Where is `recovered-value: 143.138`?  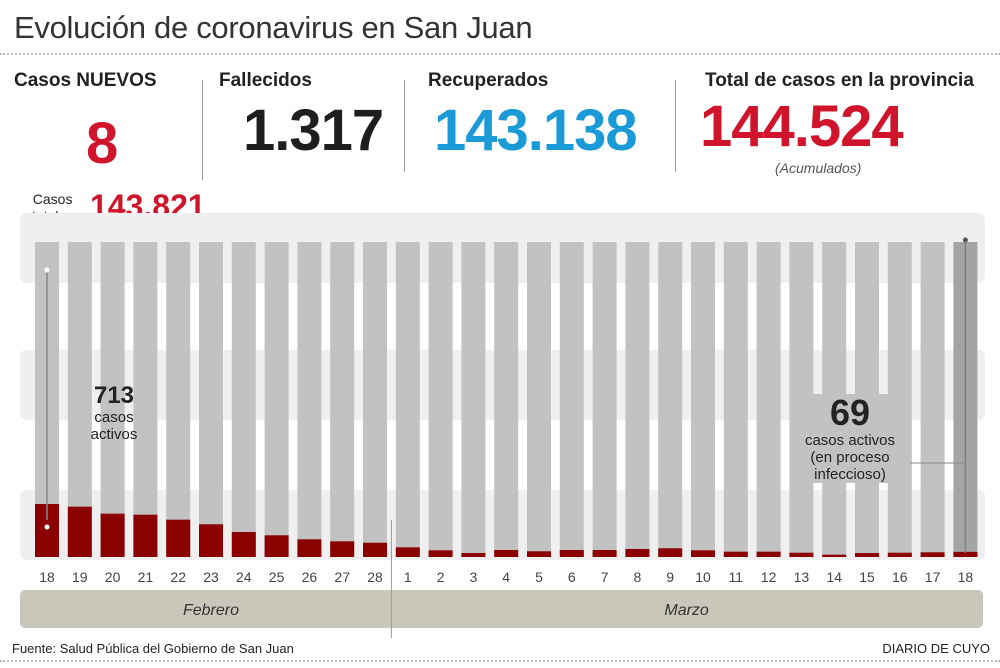
recovered-value: 143.138 is located at coordinates (536, 130).